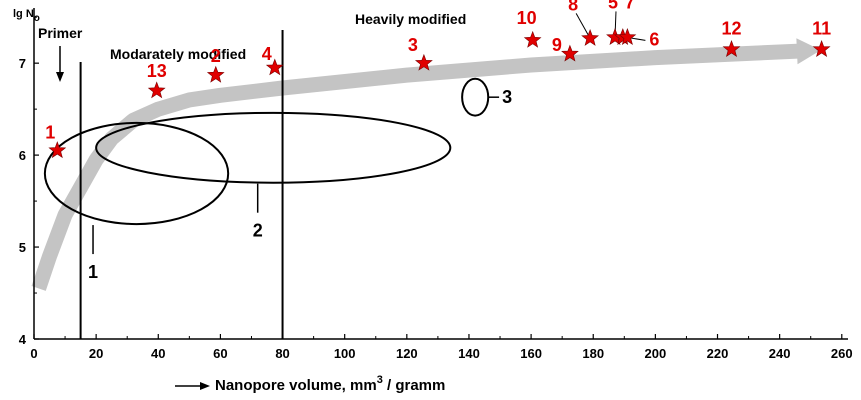 This screenshot has height=400, width=861. I want to click on x-axis-label-group: Nanopore volume, mm3 / gramm, so click(310, 384).